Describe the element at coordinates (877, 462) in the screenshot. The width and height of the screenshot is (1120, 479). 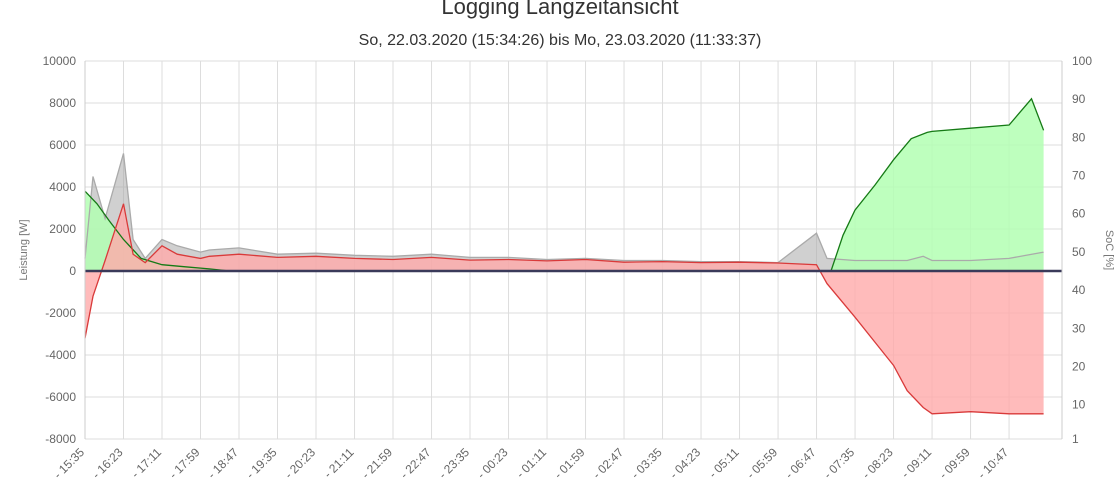
I see `x-tick-label: - 08:23` at that location.